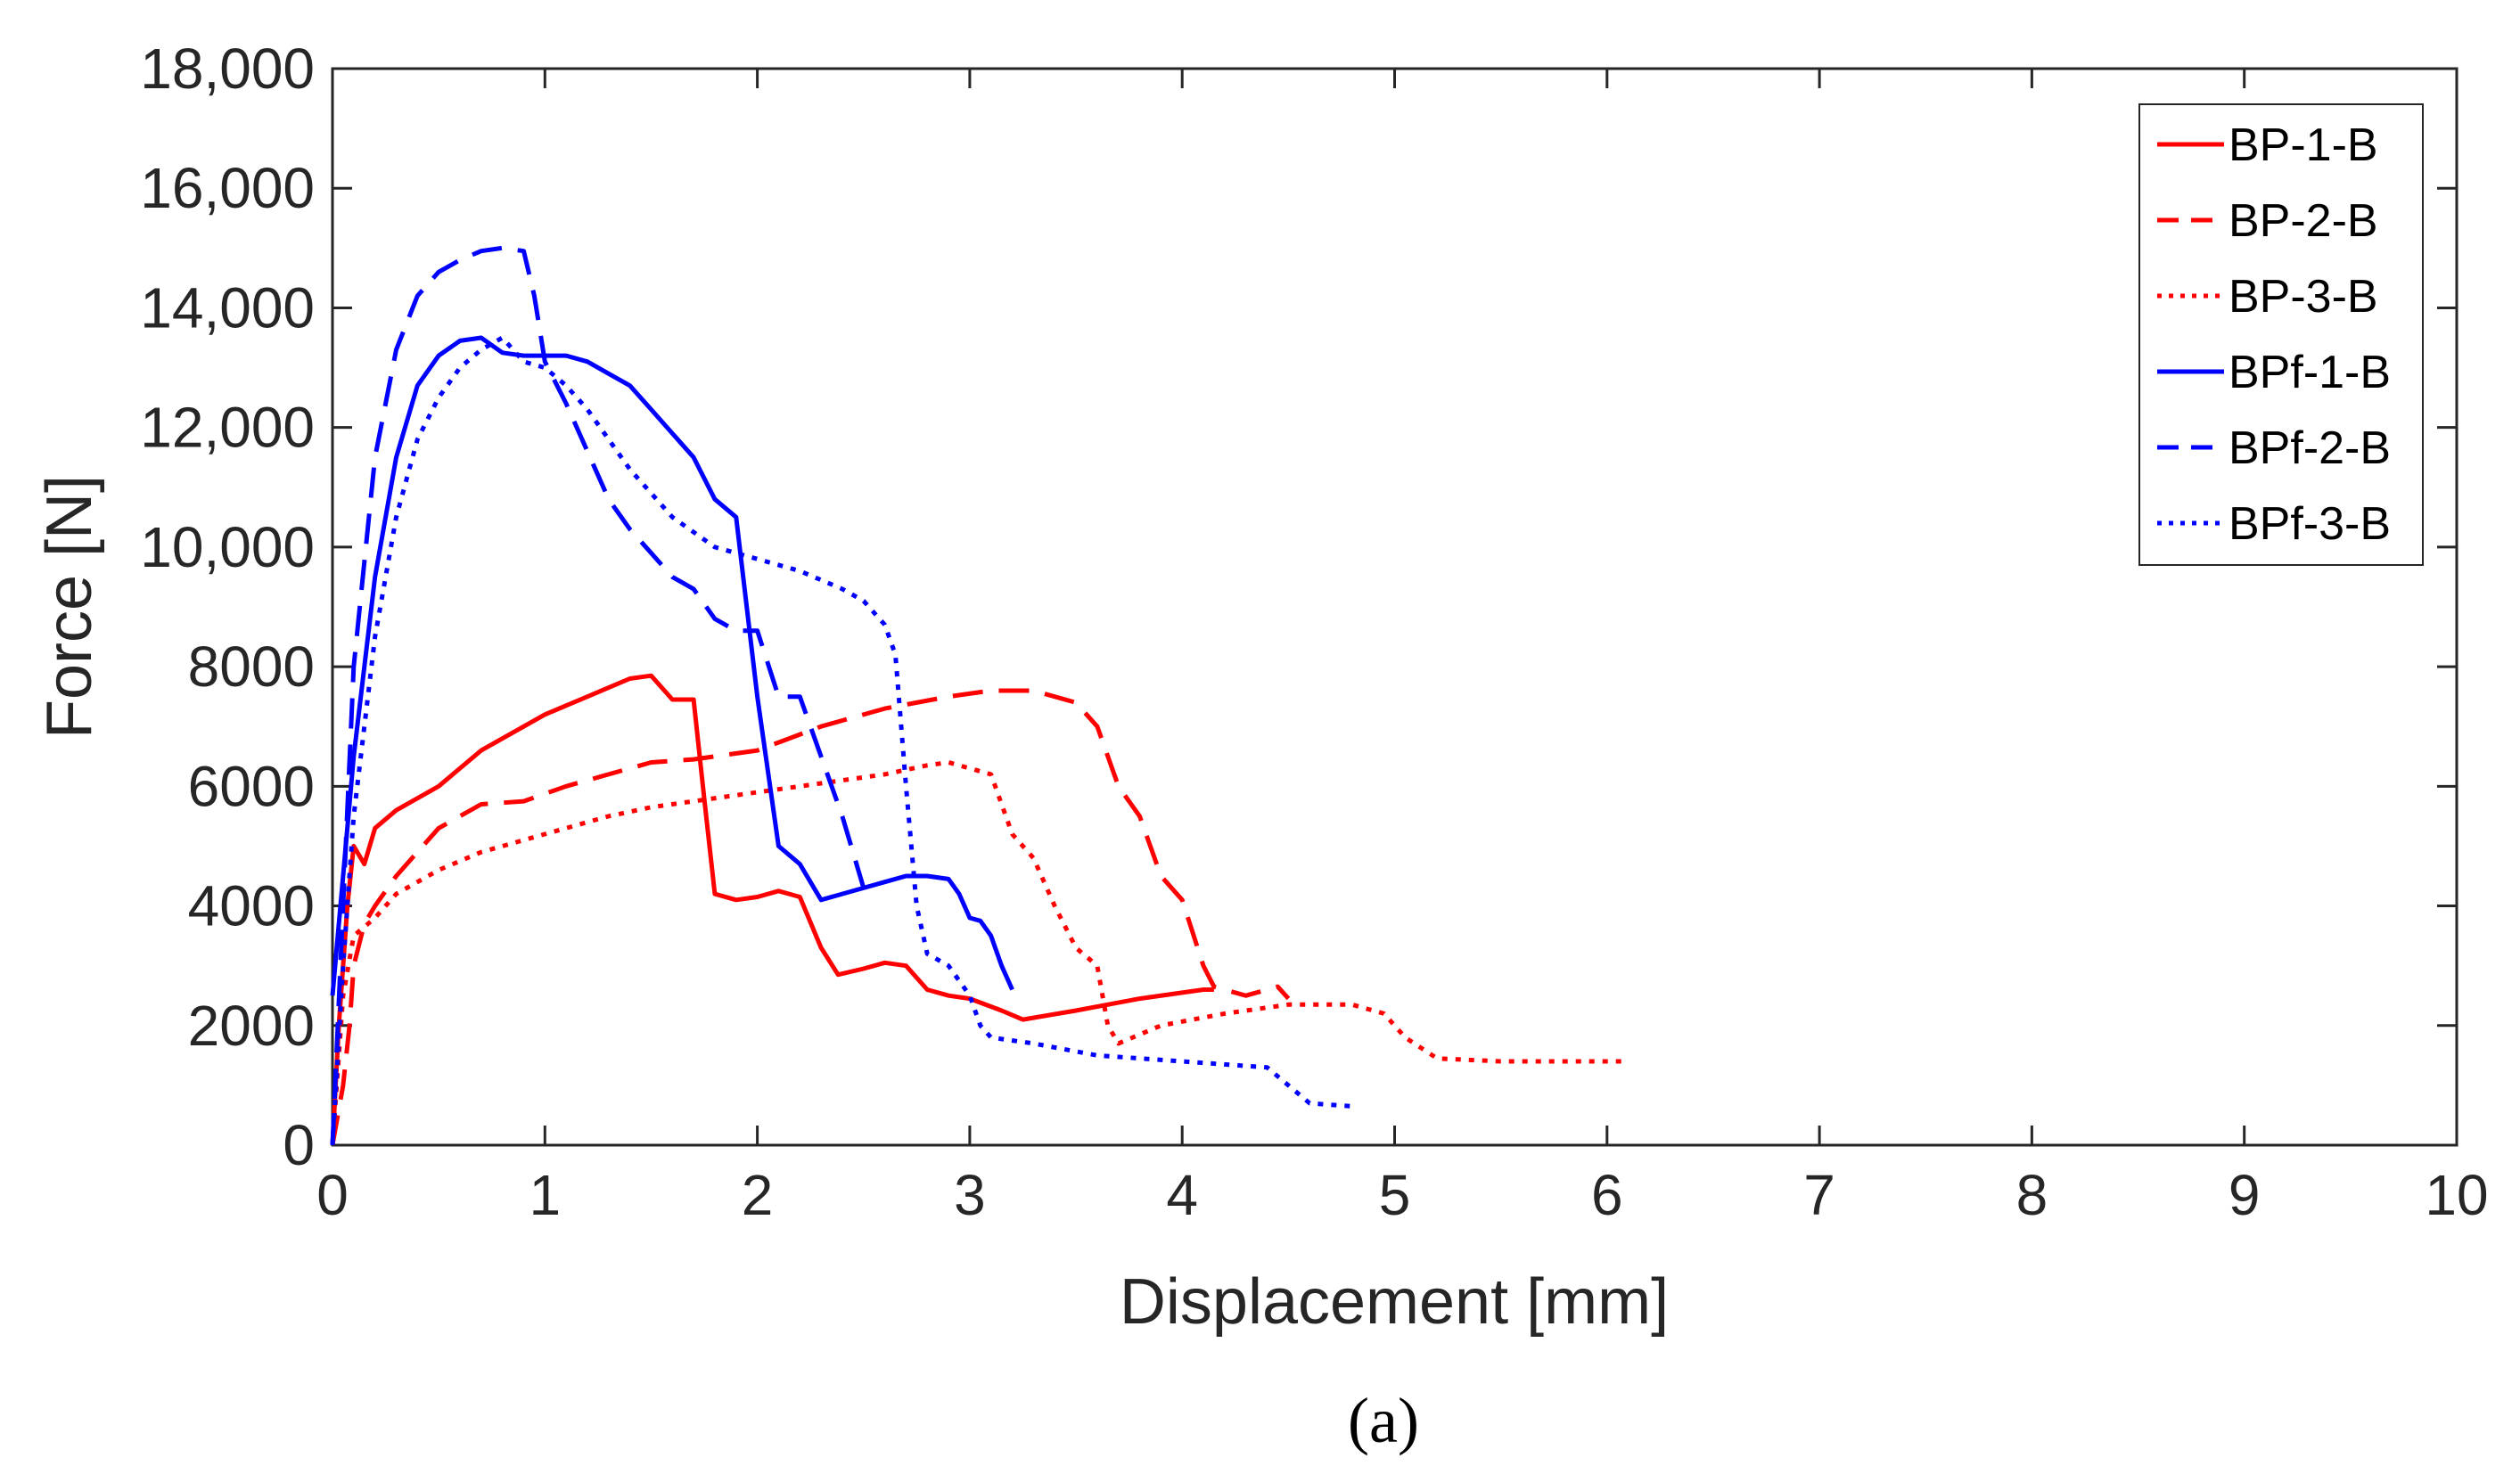 The width and height of the screenshot is (2520, 1482). I want to click on y-tick-label: 8000, so click(252, 667).